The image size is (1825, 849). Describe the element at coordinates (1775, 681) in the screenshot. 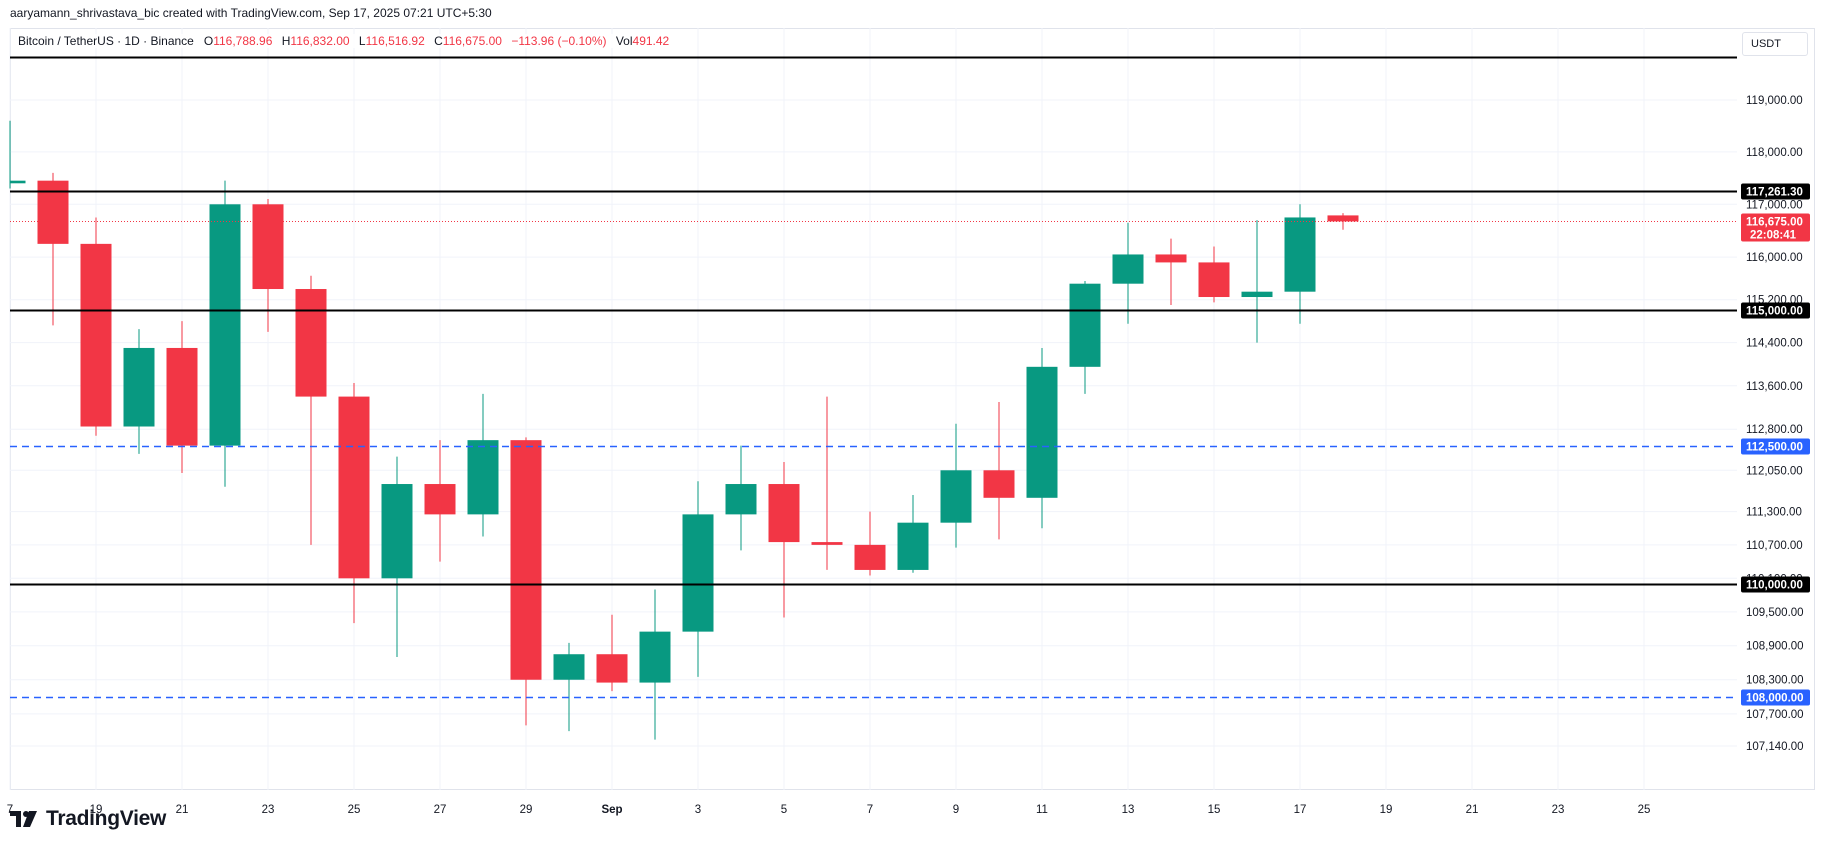

I see `y-tick-label: 108,300.00` at that location.